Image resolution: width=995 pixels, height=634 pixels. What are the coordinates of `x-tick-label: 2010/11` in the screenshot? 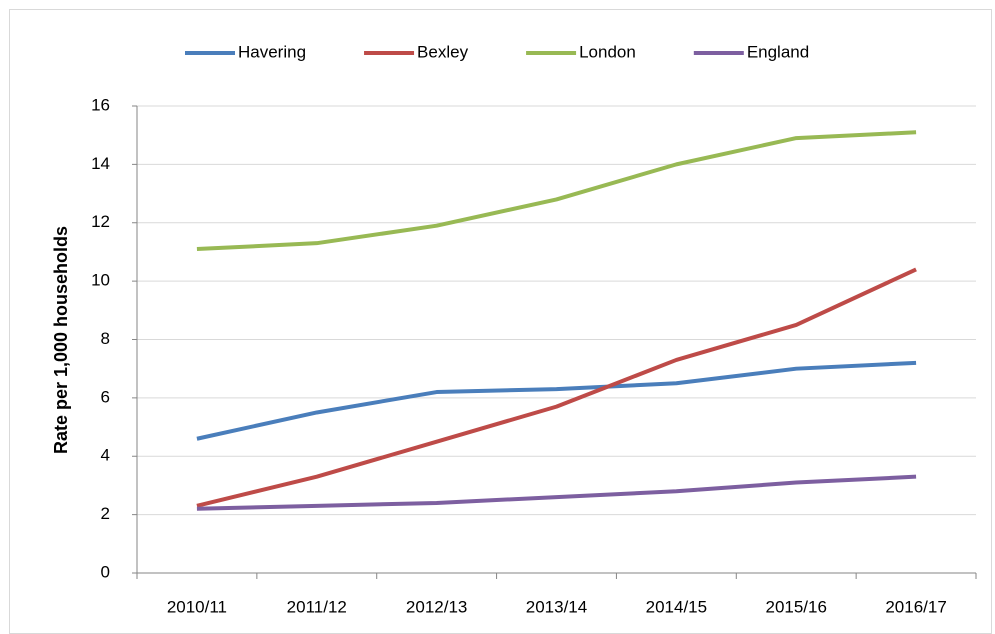 It's located at (197, 606).